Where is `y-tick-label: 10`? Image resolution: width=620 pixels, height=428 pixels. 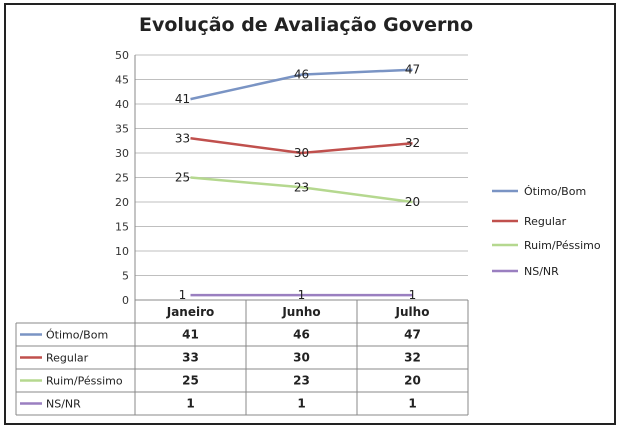 y-tick-label: 10 is located at coordinates (122, 251).